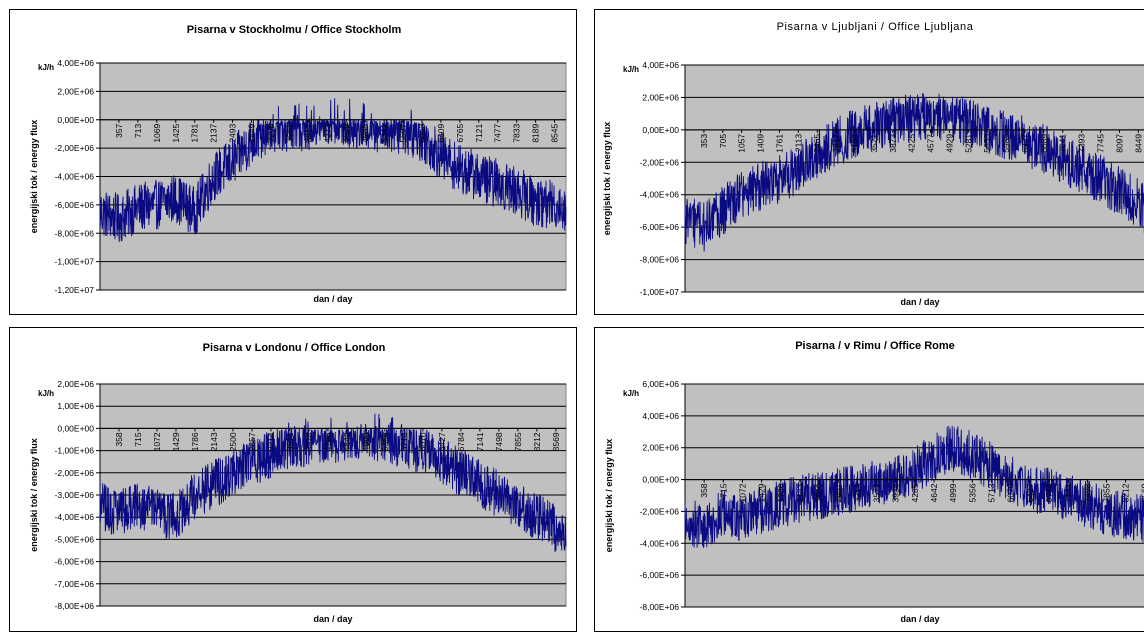 This screenshot has height=634, width=1144. Describe the element at coordinates (914, 172) in the screenshot. I see `series-line-ljubljana` at that location.